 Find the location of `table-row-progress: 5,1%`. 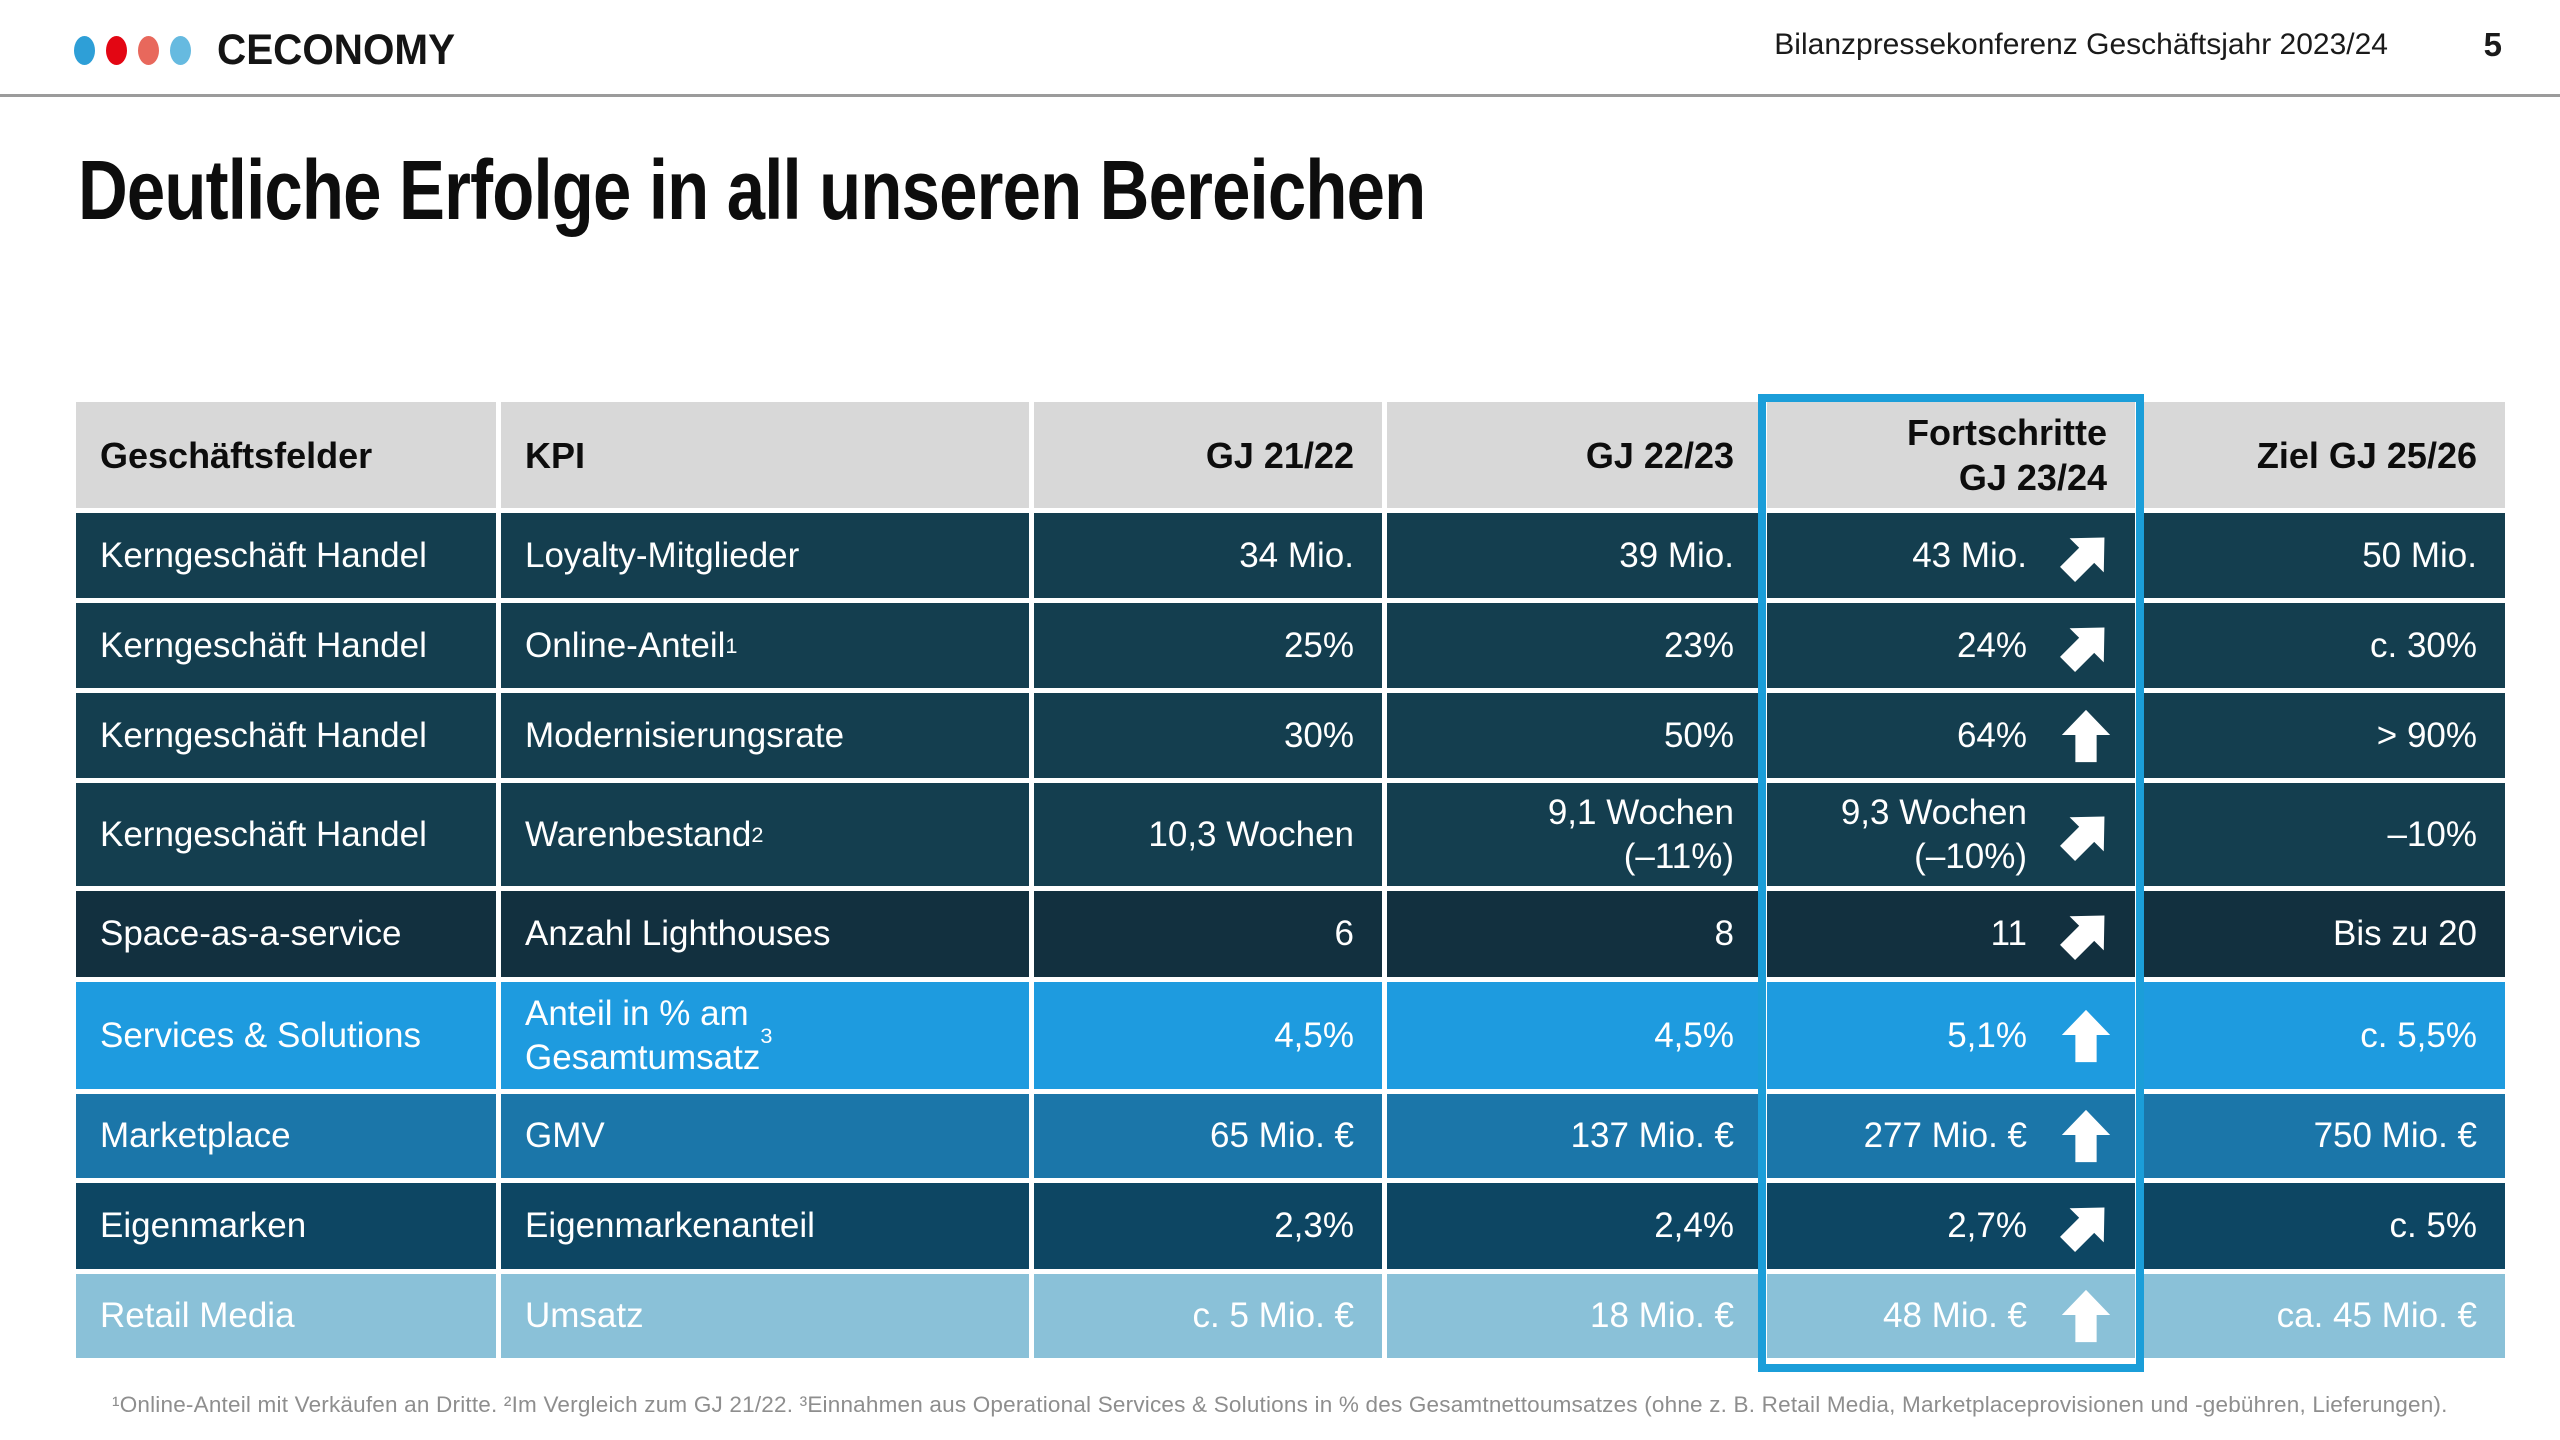

table-row-progress: 5,1% is located at coordinates (1951, 1035).